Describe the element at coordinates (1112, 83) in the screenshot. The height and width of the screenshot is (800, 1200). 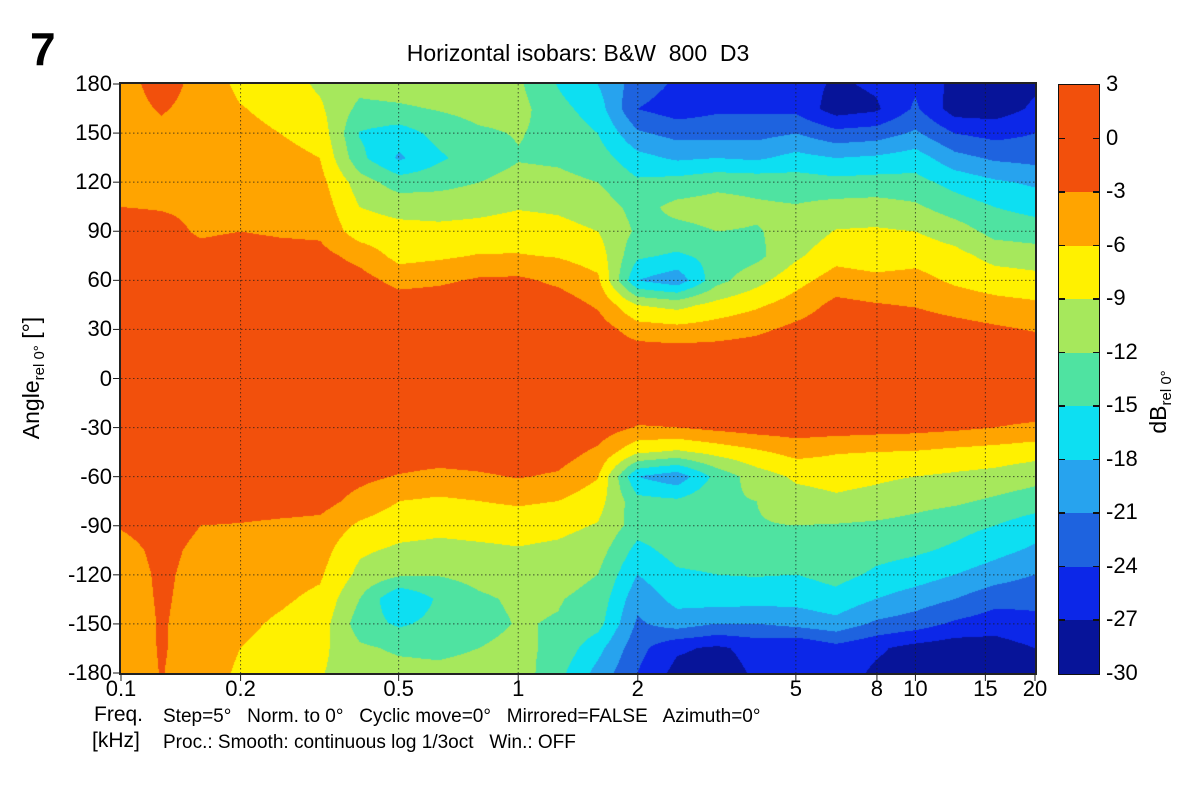
I see `colorbar-tick-label: 3` at that location.